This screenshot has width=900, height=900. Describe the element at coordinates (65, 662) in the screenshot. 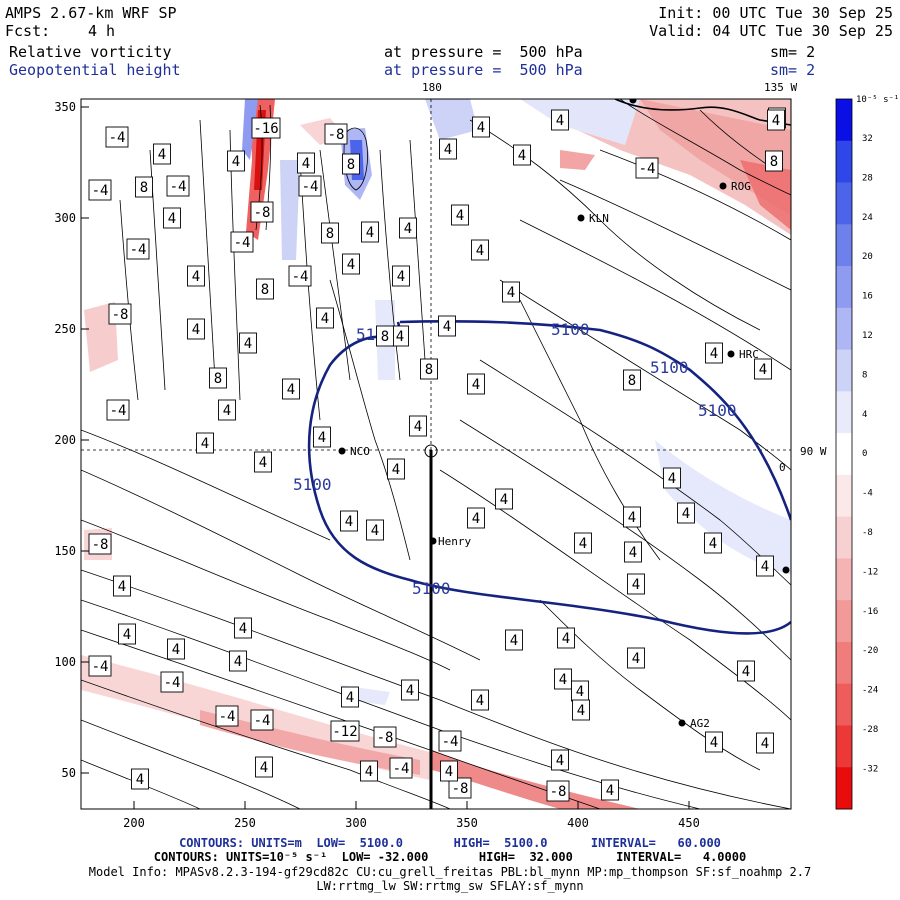

I see `y-tick-label: 100` at that location.